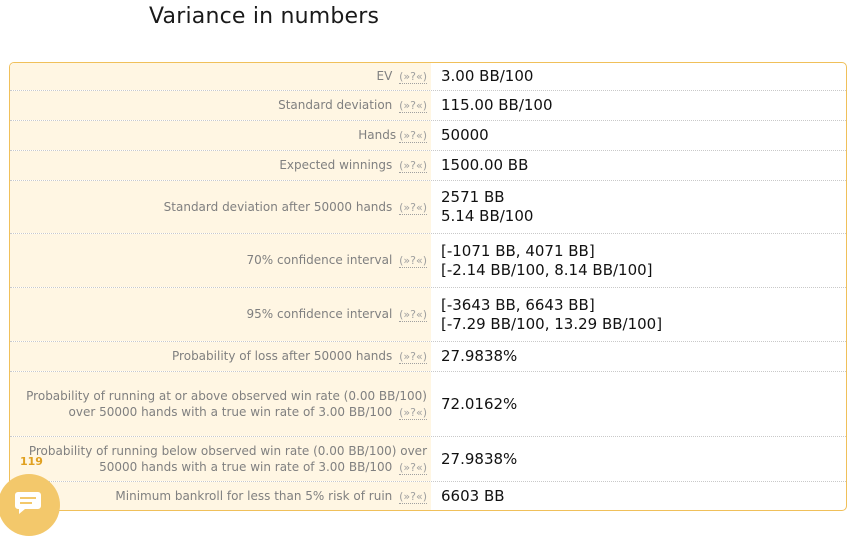  Describe the element at coordinates (497, 105) in the screenshot. I see `row-value: 115.00 BB/100` at that location.